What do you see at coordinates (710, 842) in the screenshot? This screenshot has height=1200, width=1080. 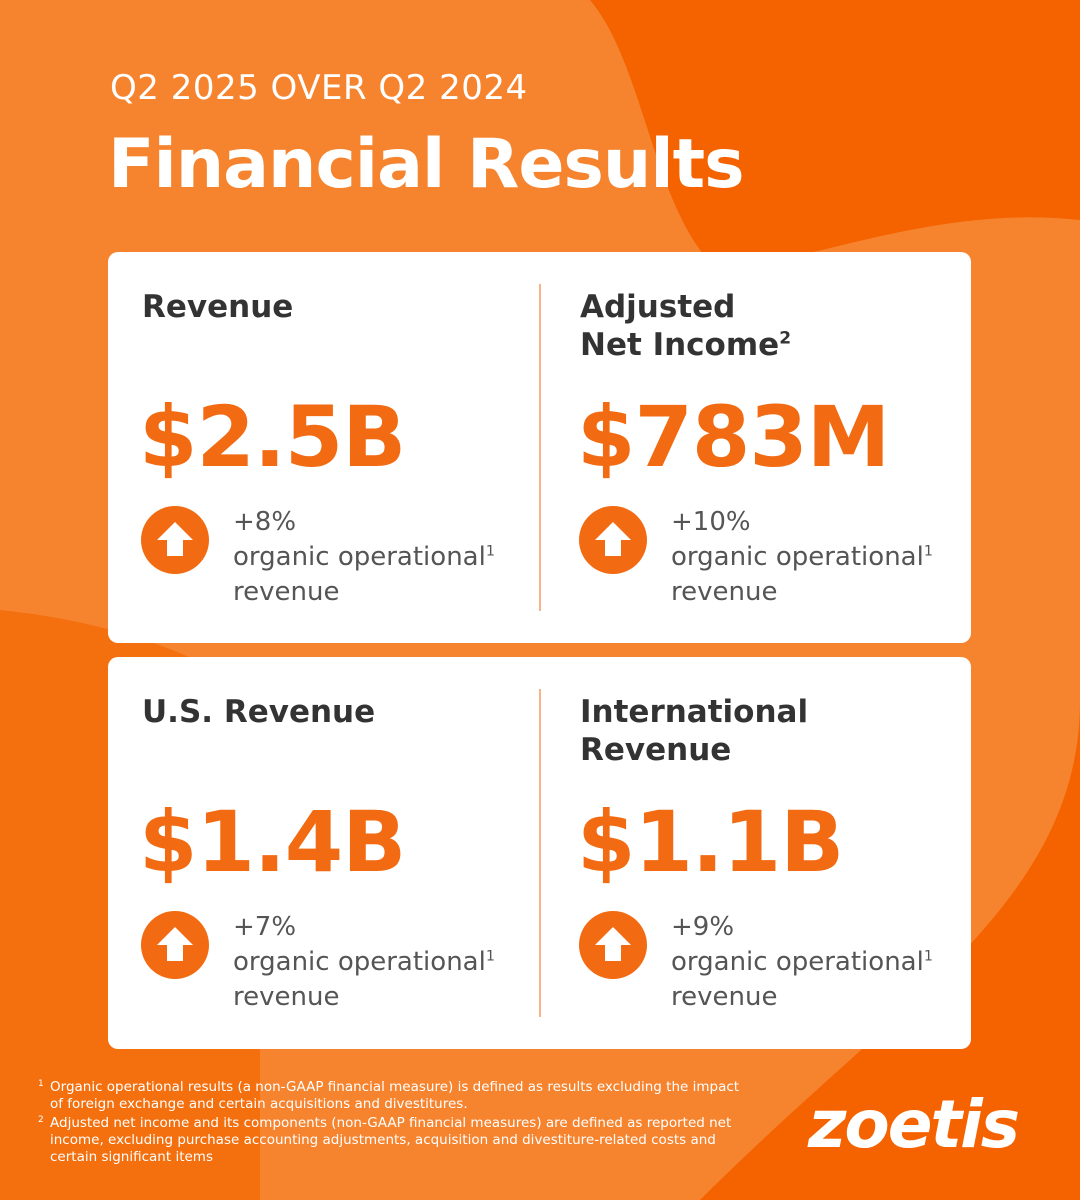 I see `metric-value: $1.1B` at bounding box center [710, 842].